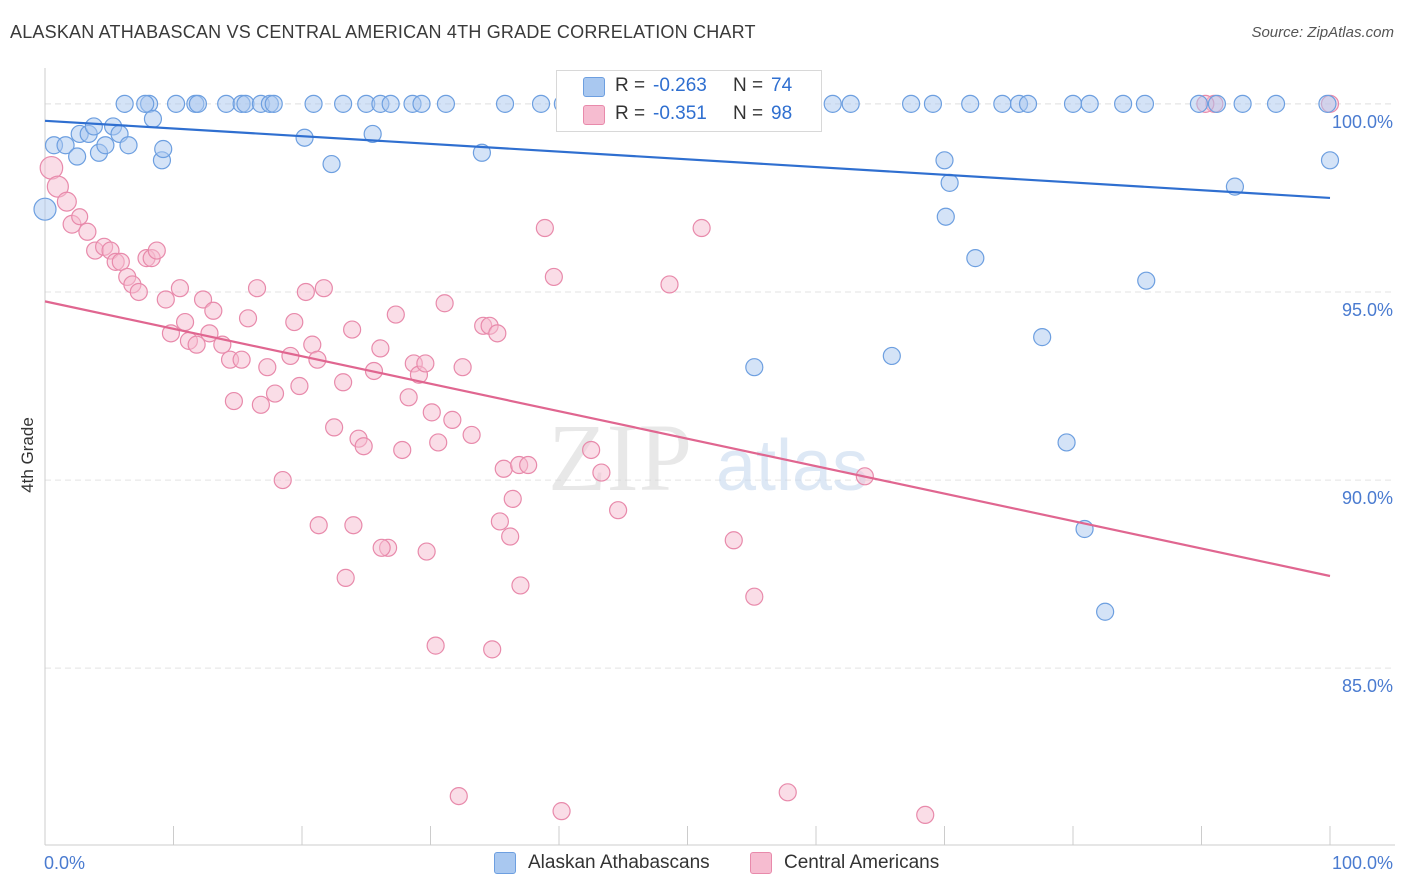  What do you see at coordinates (620, 457) in the screenshot?
I see `watermark-zip: ZIP` at bounding box center [620, 457].